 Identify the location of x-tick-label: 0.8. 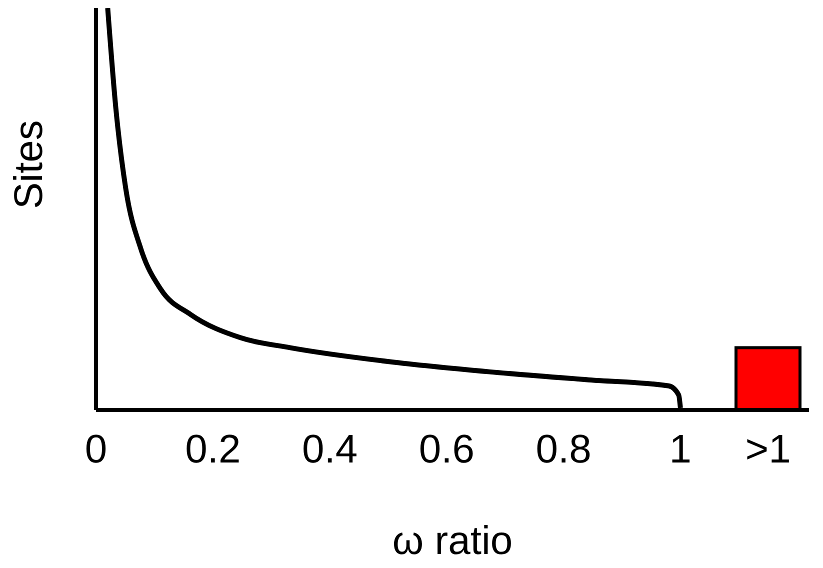
(564, 449).